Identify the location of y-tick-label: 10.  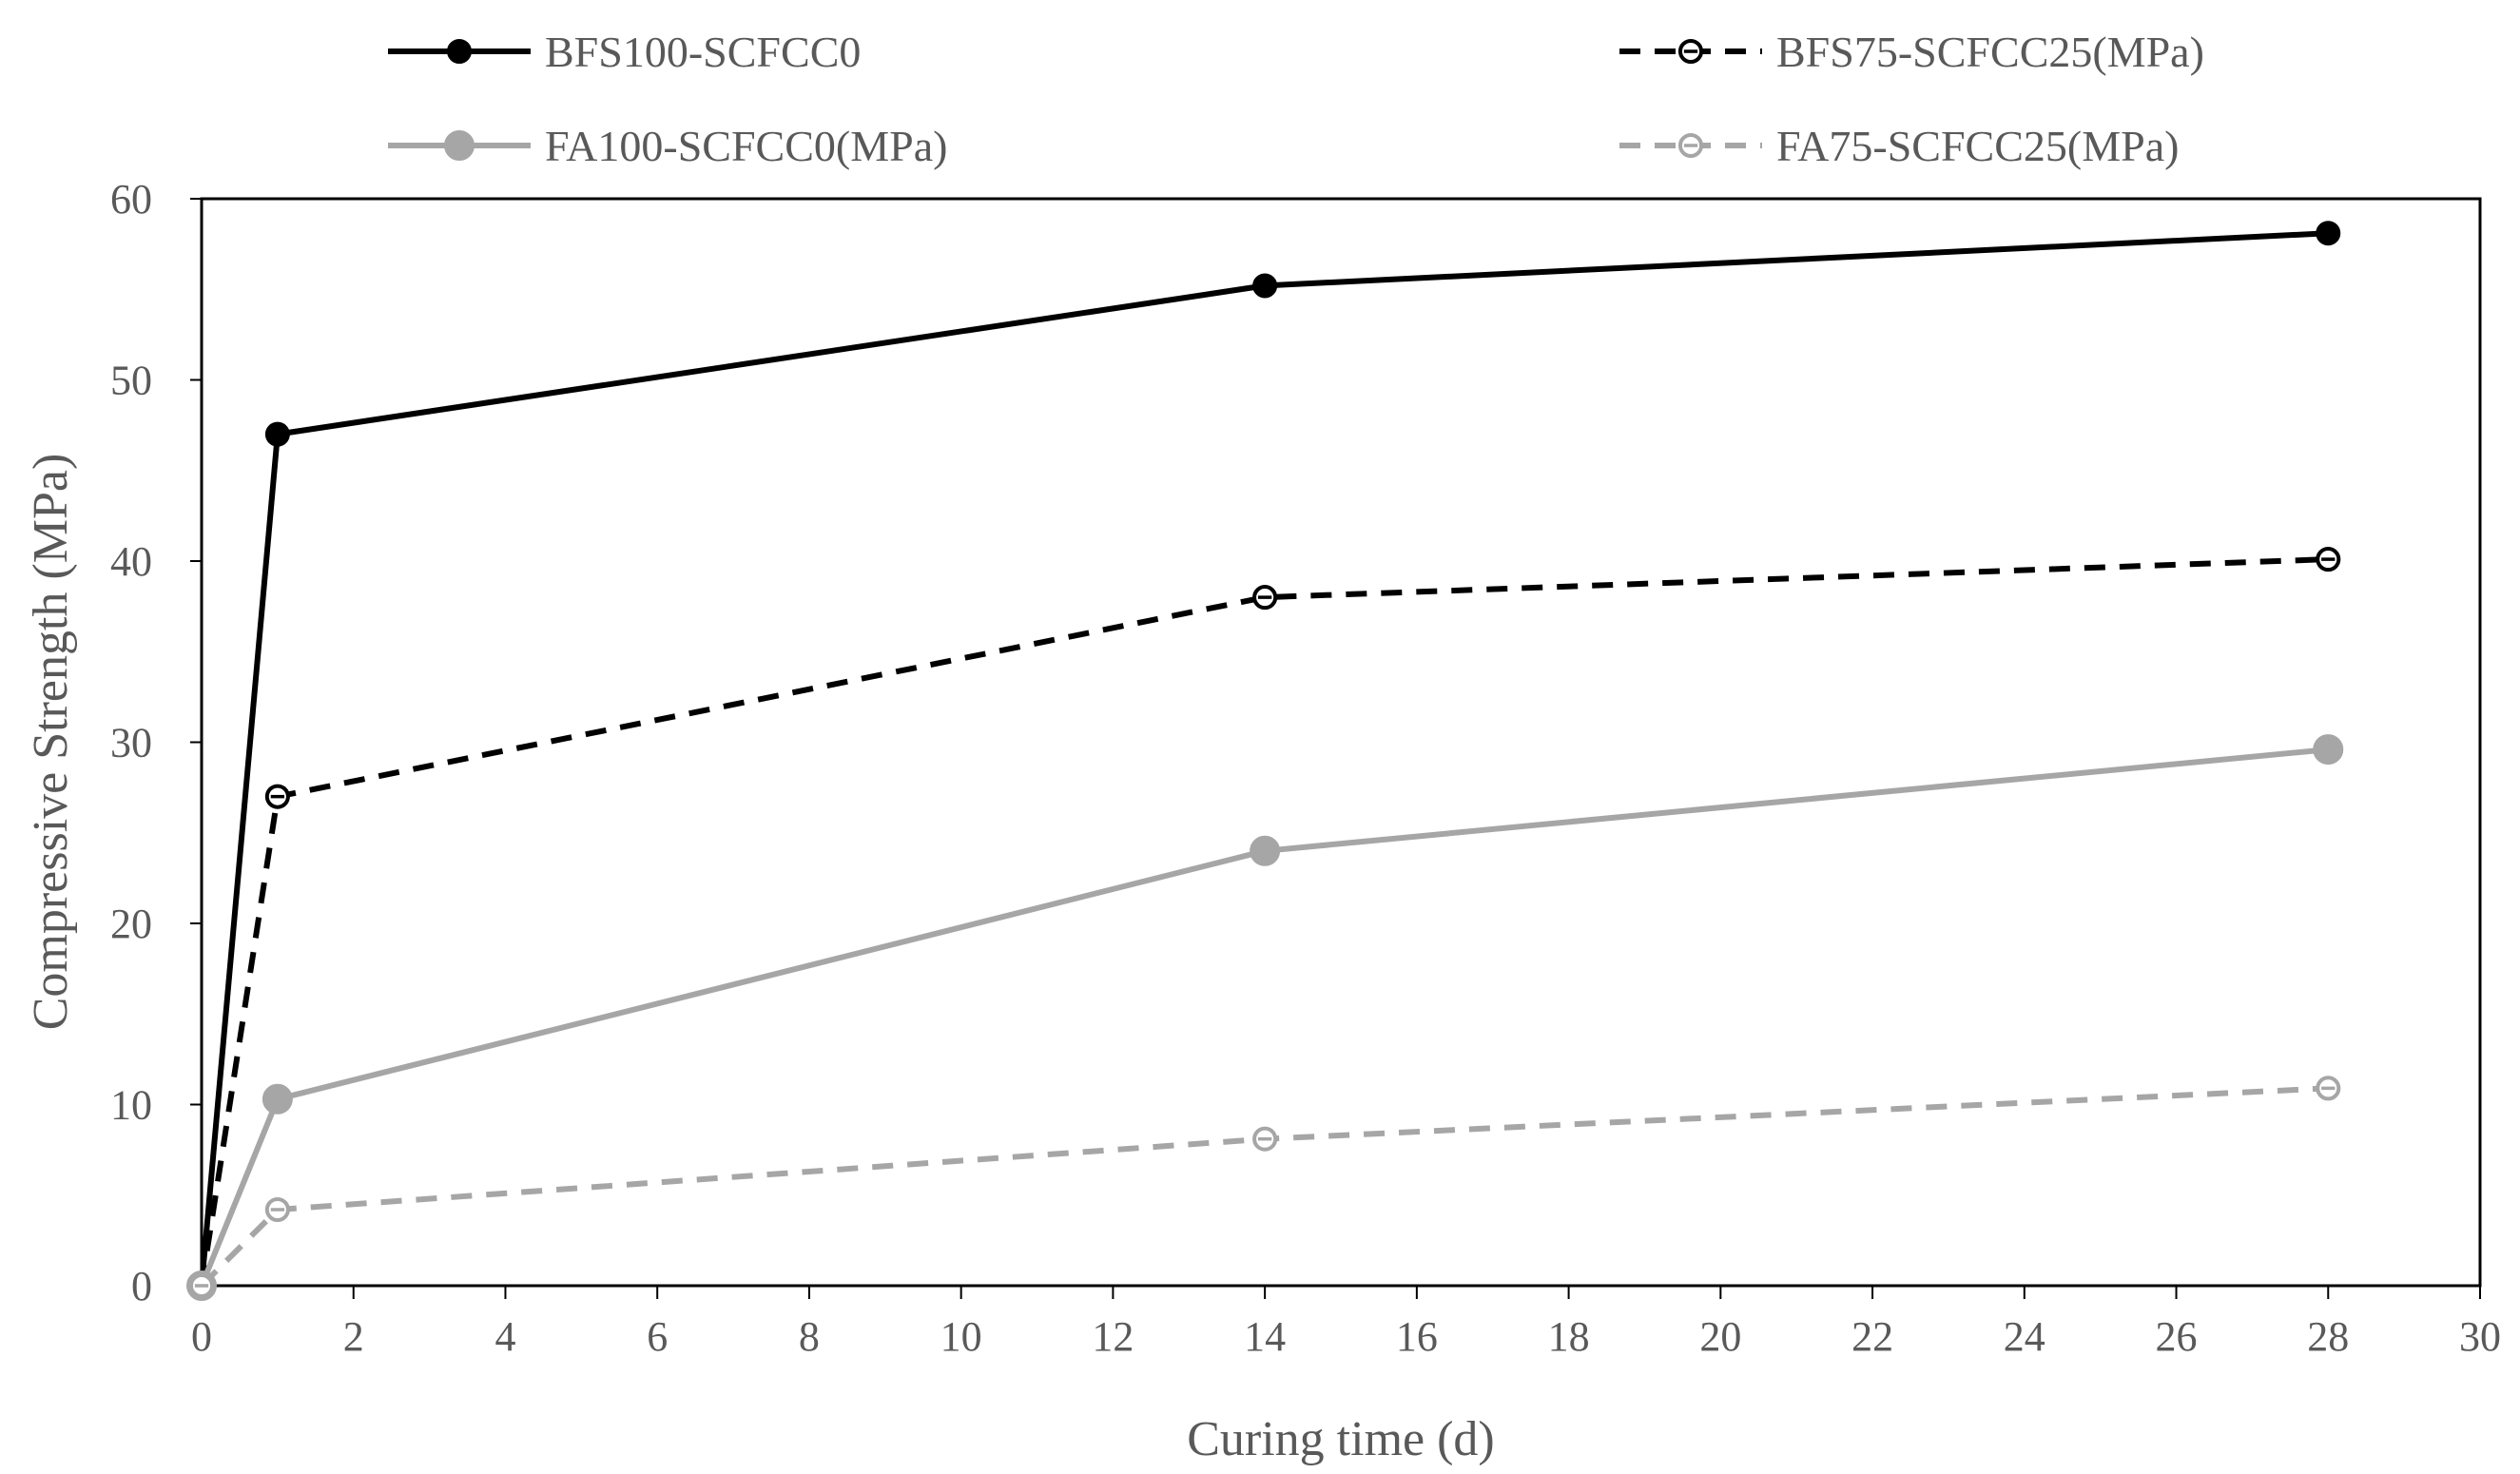
(131, 1105).